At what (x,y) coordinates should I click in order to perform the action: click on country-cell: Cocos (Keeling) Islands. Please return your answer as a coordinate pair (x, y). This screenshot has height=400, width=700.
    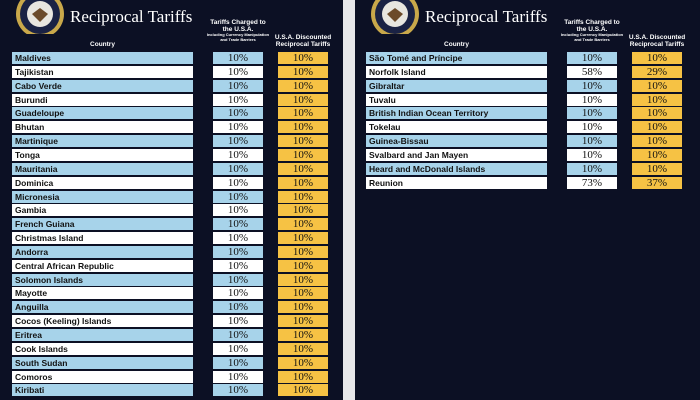
    Looking at the image, I should click on (102, 321).